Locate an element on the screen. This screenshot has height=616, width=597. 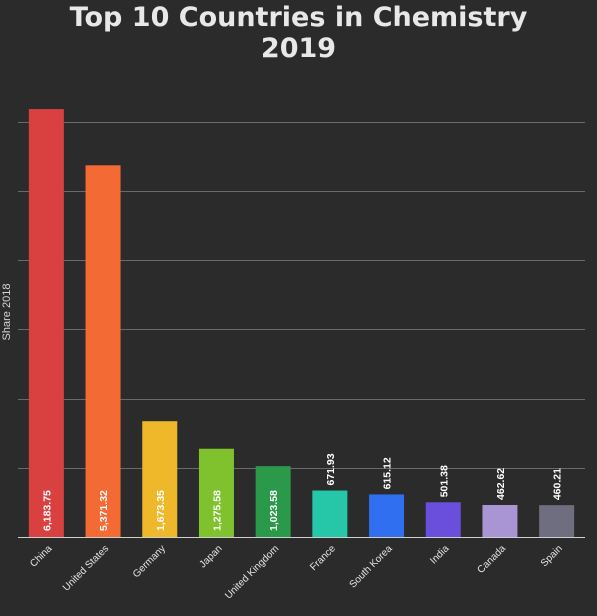
chart-title-line-2: 2019 is located at coordinates (298, 48).